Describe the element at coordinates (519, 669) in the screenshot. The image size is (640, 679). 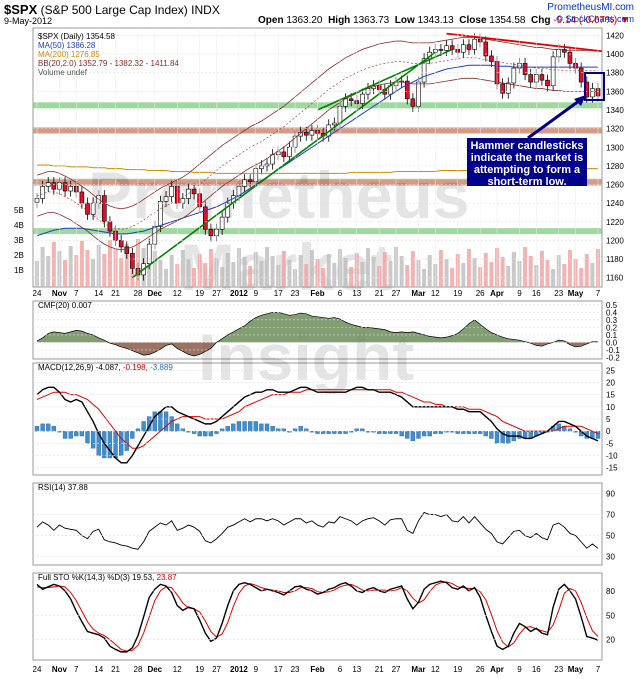
I see `x-tick-bottom-24: 9` at that location.